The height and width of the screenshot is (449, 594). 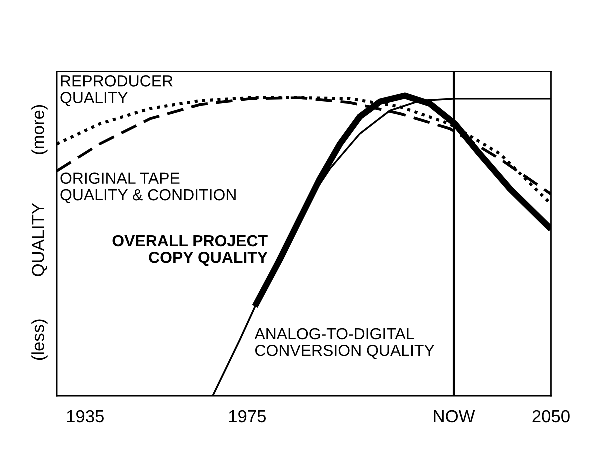 I want to click on x-tick-label: 2050, so click(x=551, y=416).